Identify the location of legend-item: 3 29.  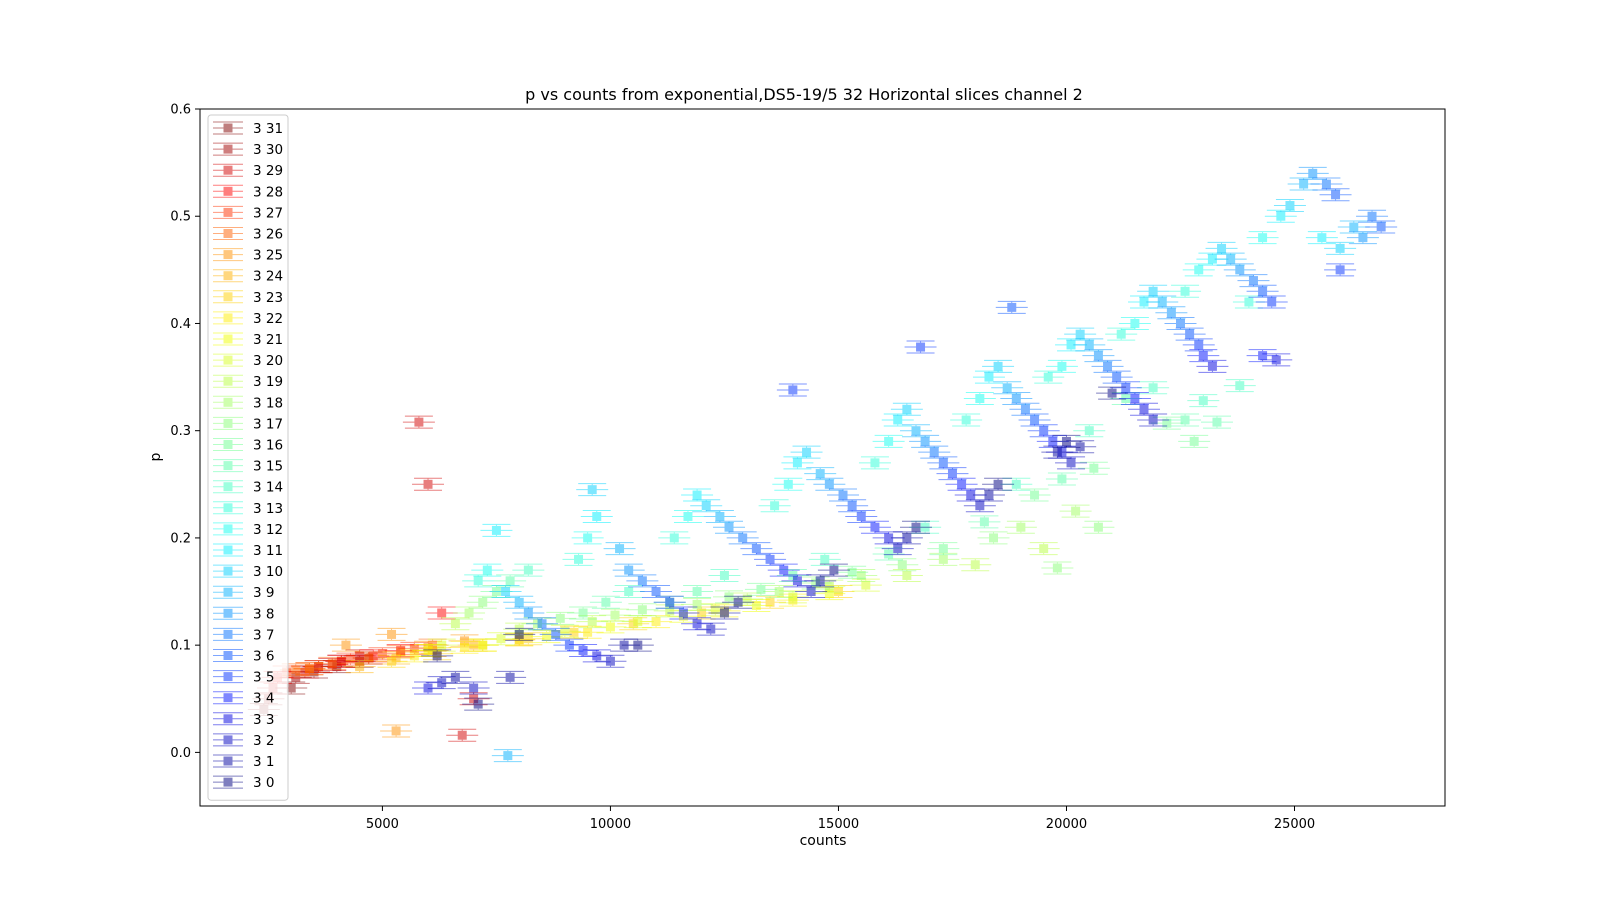
(248, 171).